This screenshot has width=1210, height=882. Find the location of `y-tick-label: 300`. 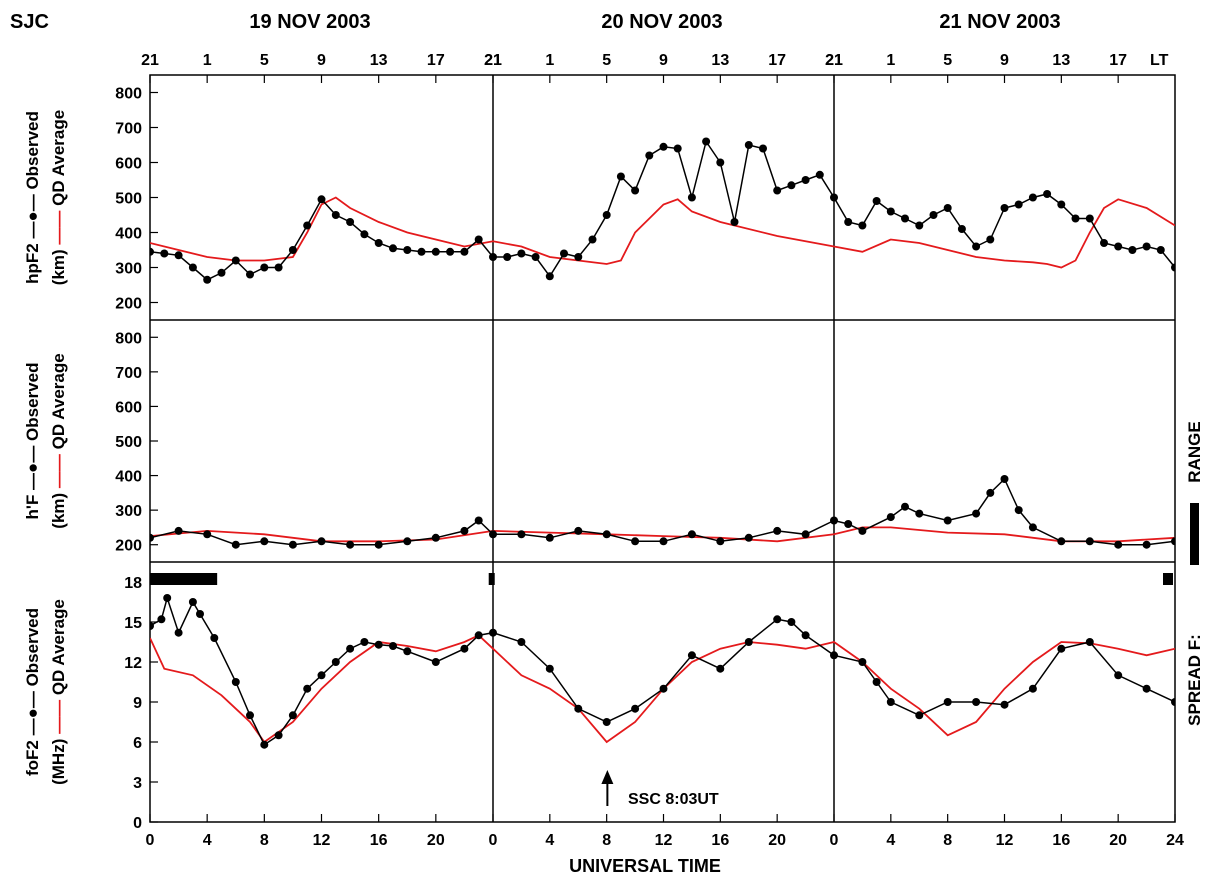

y-tick-label: 300 is located at coordinates (128, 511).